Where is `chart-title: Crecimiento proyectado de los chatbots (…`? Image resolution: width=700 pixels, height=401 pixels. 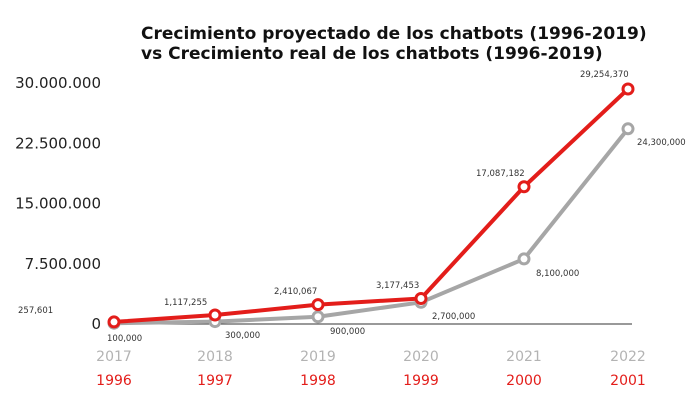
chart-title: Crecimiento proyectado de los chatbots (… is located at coordinates (394, 44).